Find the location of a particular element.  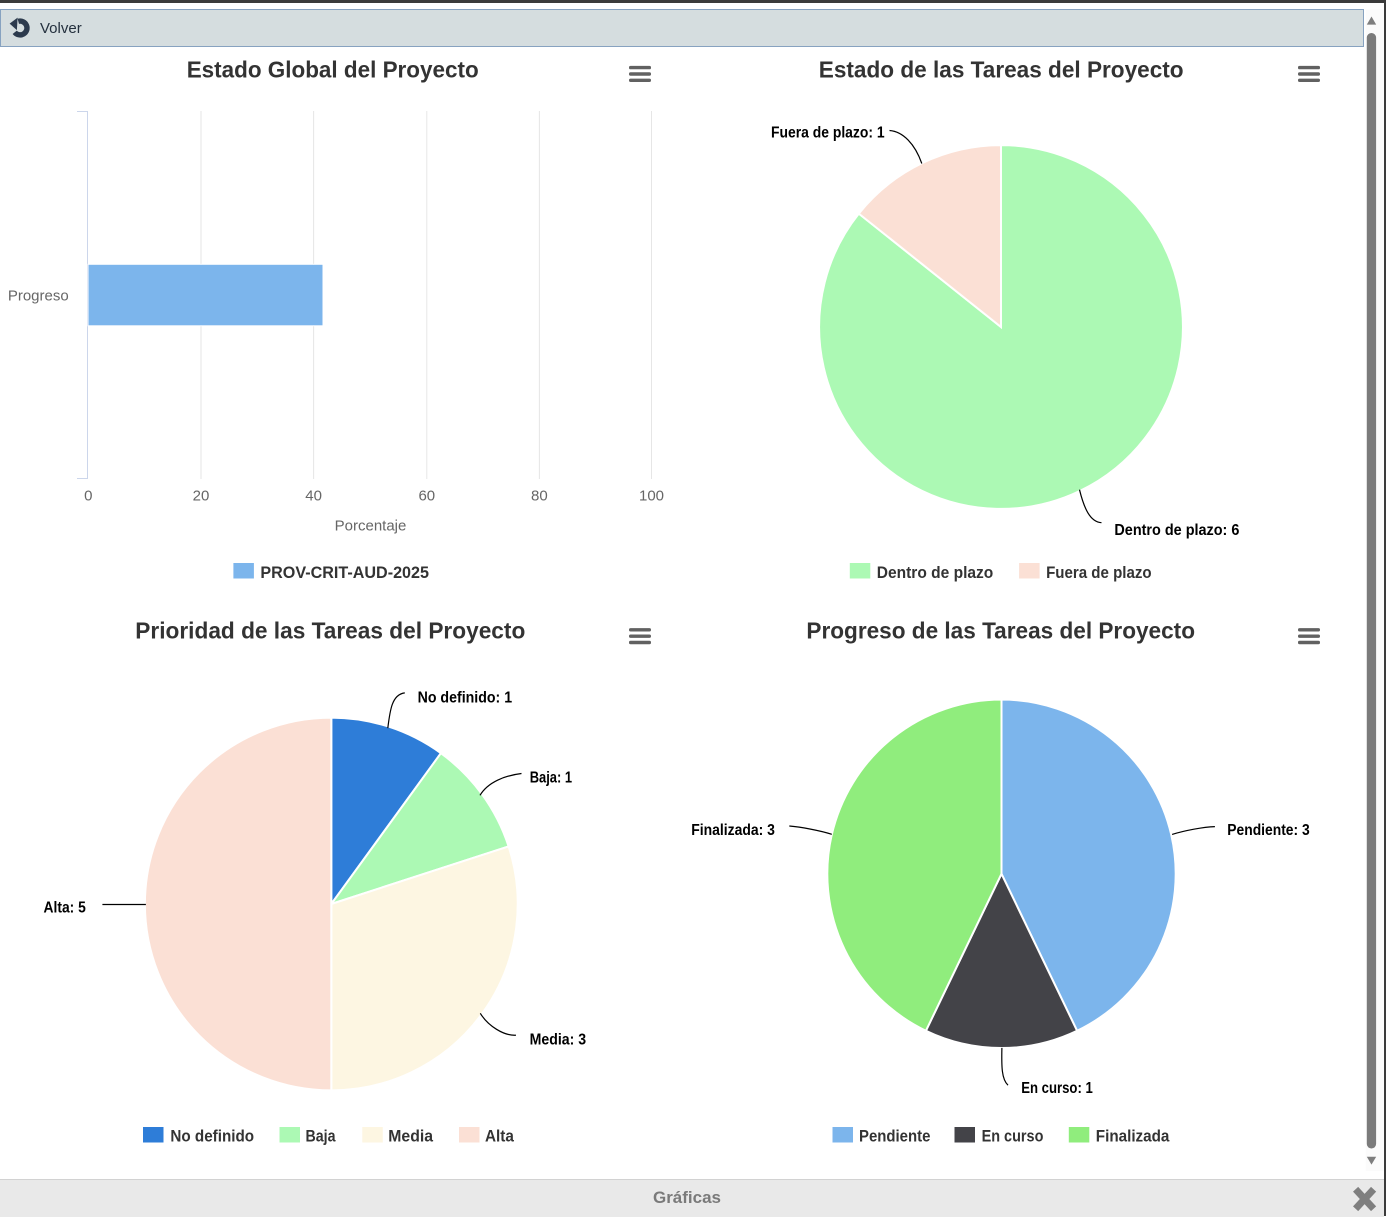

svg-text: Dentro de plazo: 6 is located at coordinates (1176, 530).